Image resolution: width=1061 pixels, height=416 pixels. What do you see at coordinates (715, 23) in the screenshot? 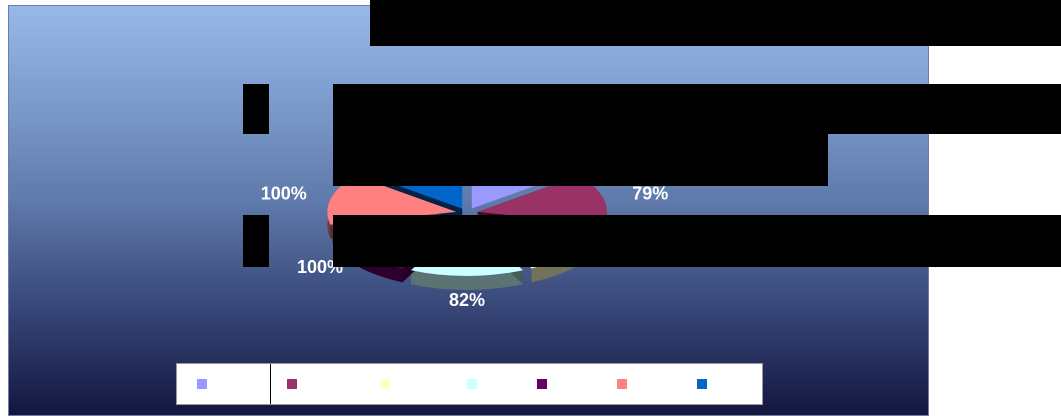
I see `redaction-block-top` at bounding box center [715, 23].